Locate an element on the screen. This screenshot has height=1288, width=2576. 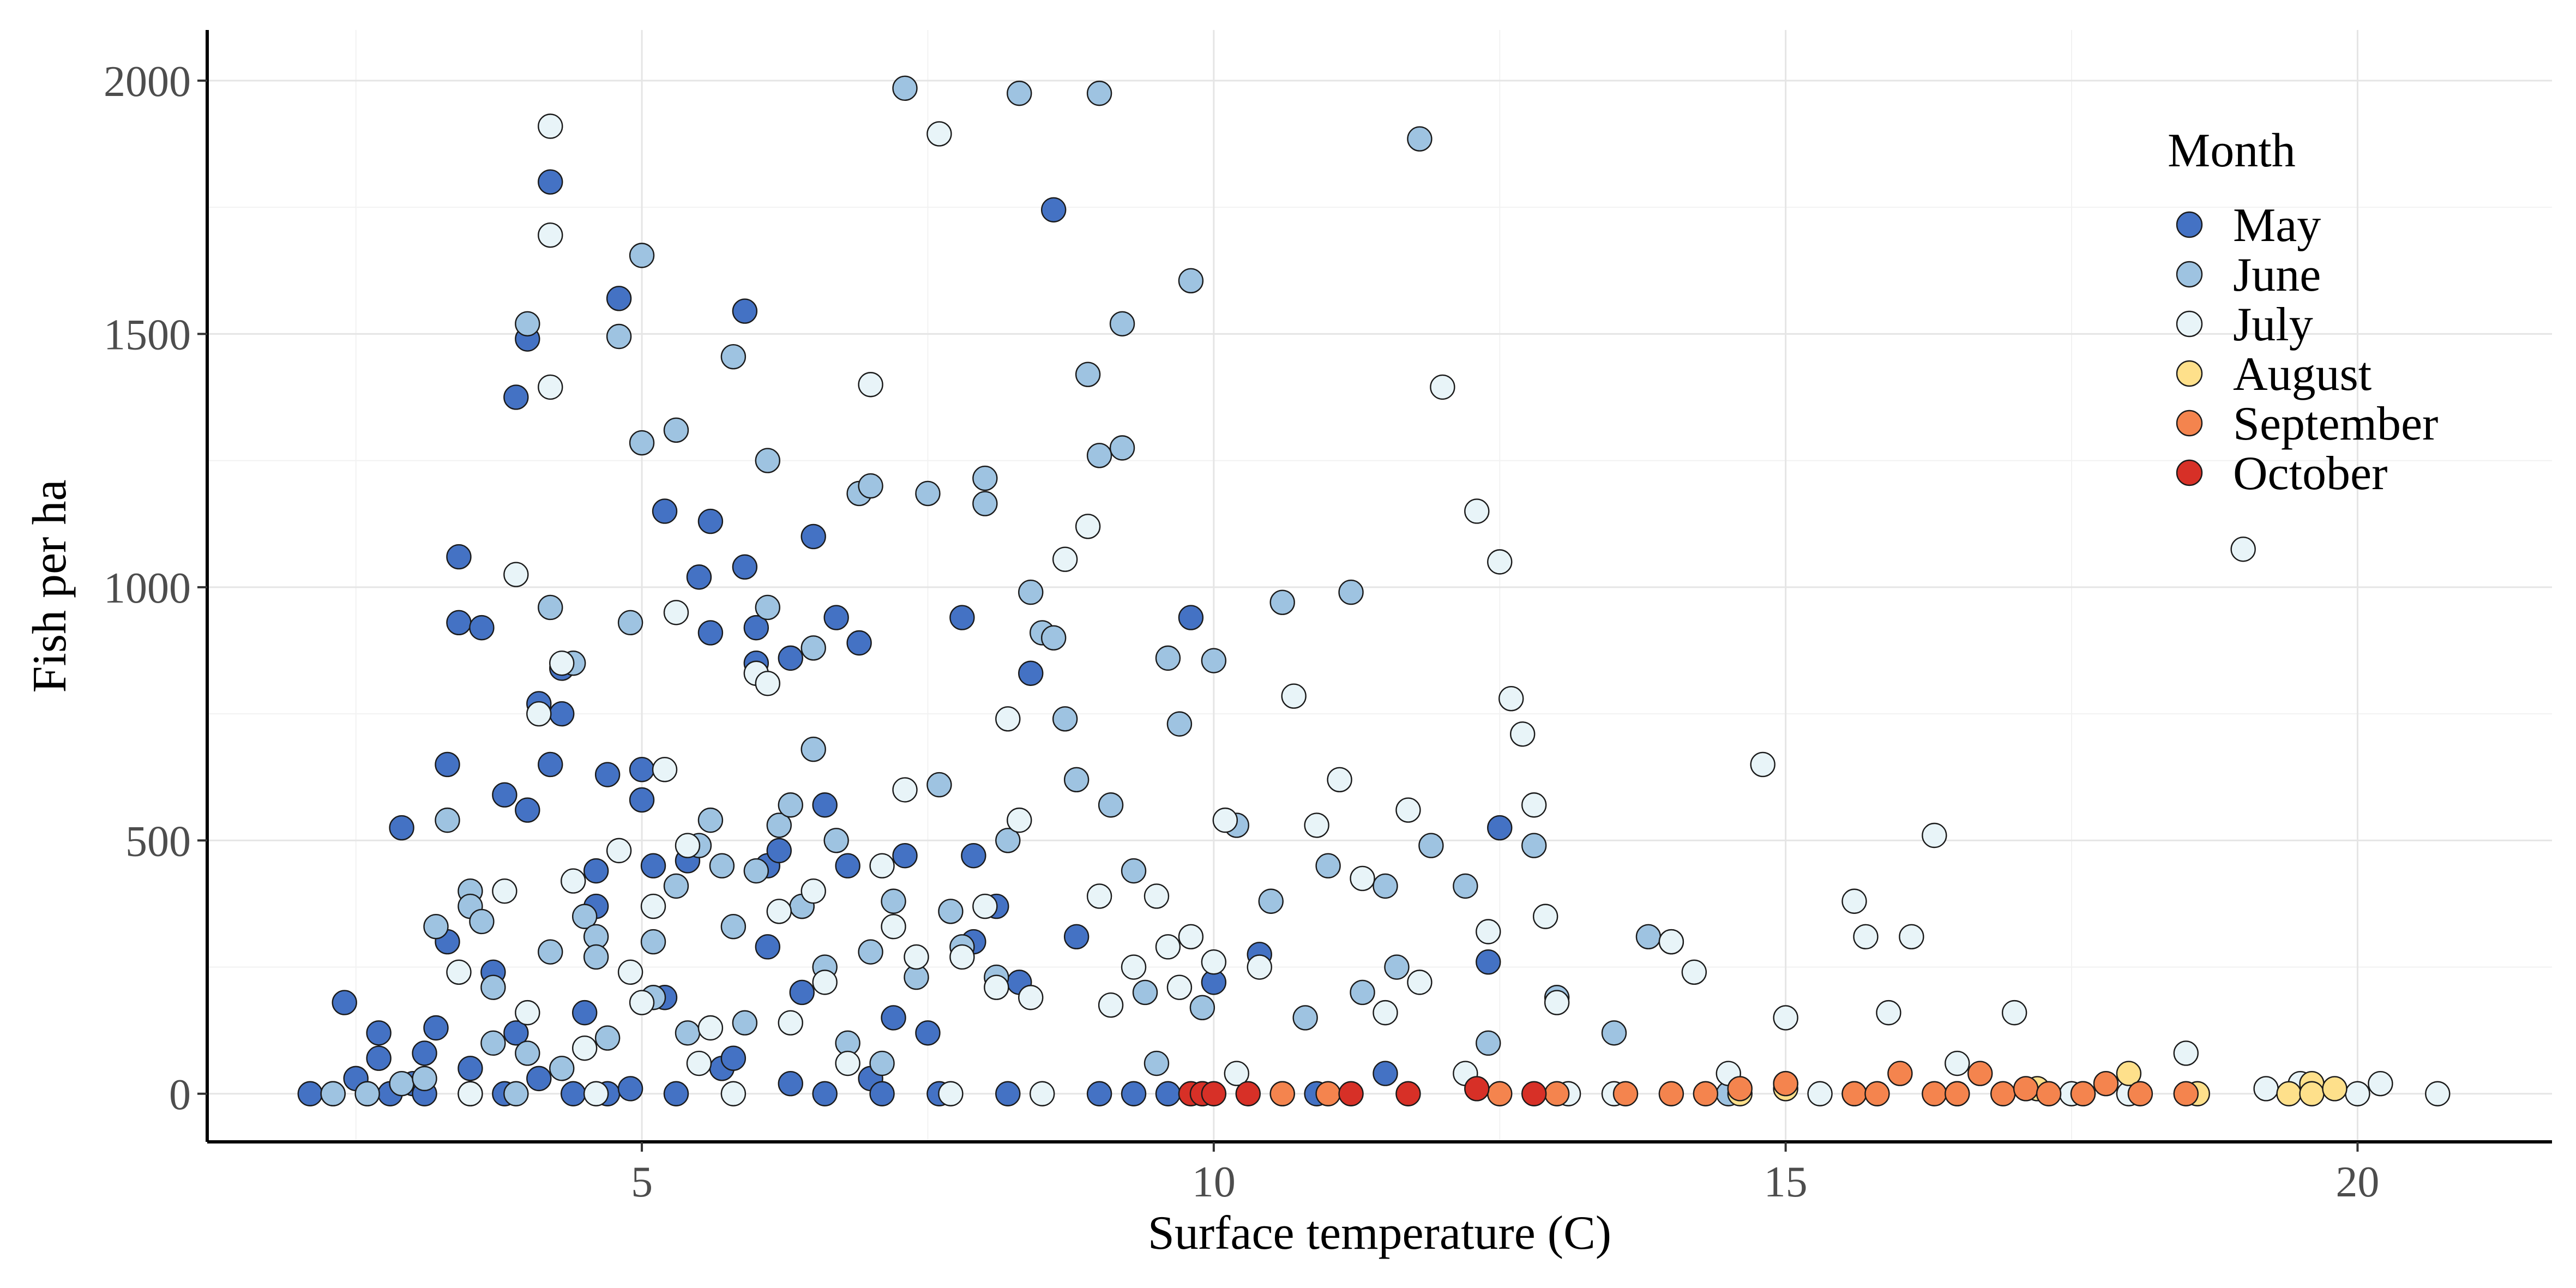
series-october is located at coordinates (1362, 1091).